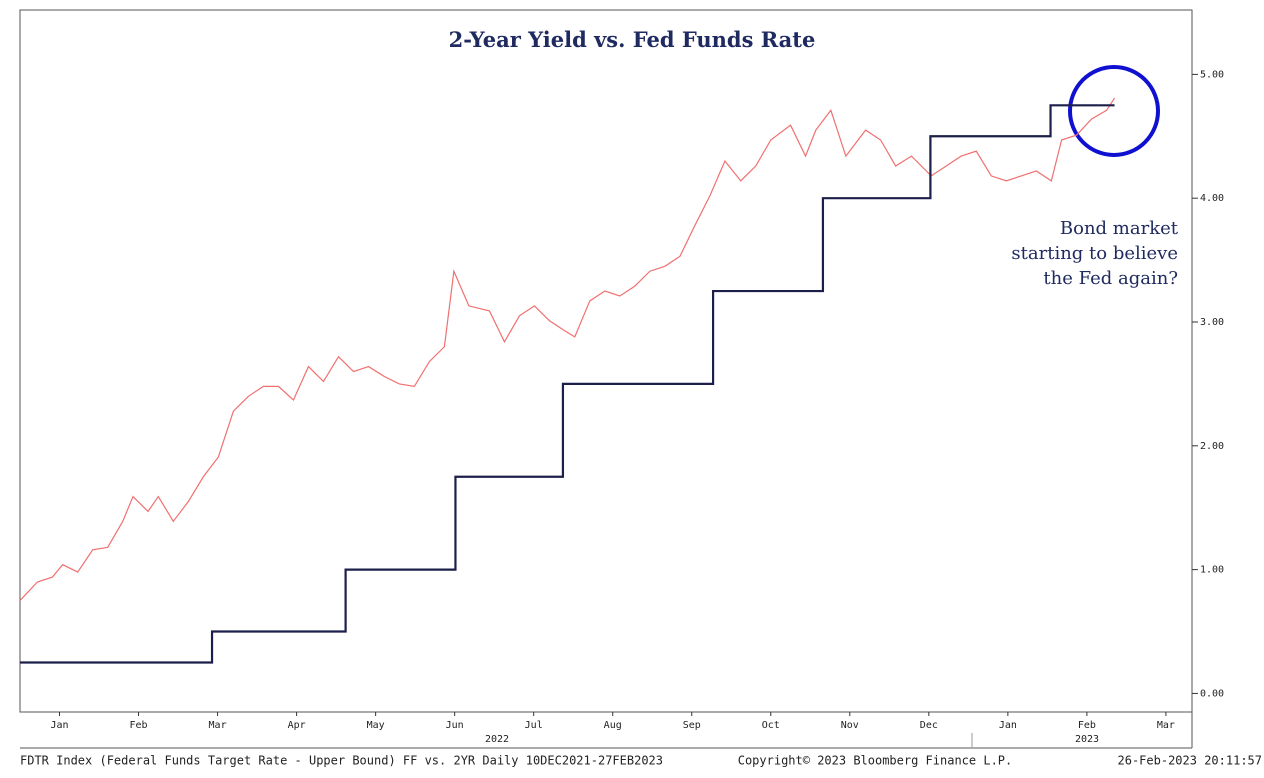  Describe the element at coordinates (376, 725) in the screenshot. I see `x-tick-label: May` at that location.